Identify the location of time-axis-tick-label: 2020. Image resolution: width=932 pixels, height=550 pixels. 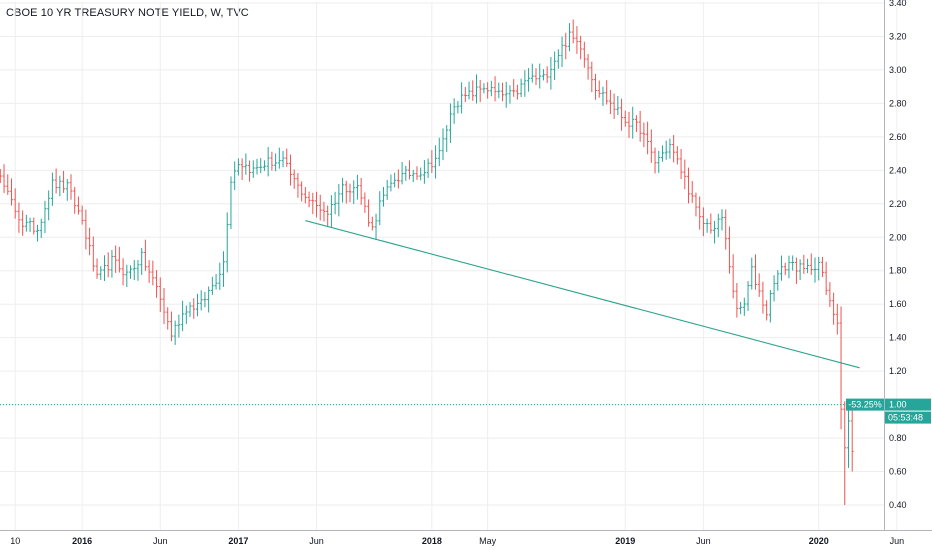
(819, 541).